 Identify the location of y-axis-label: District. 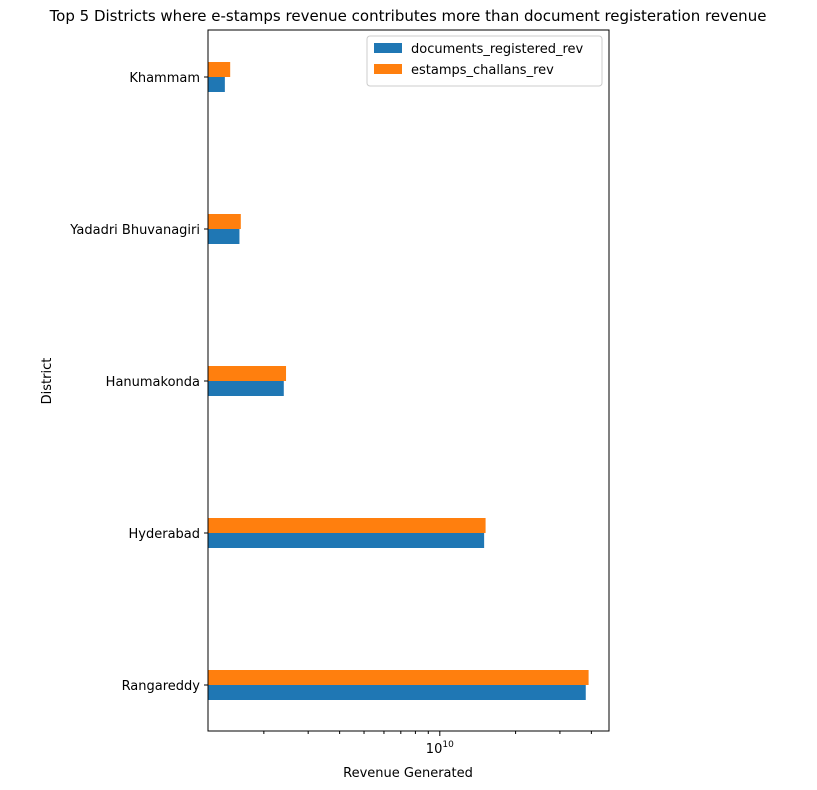
(47, 381).